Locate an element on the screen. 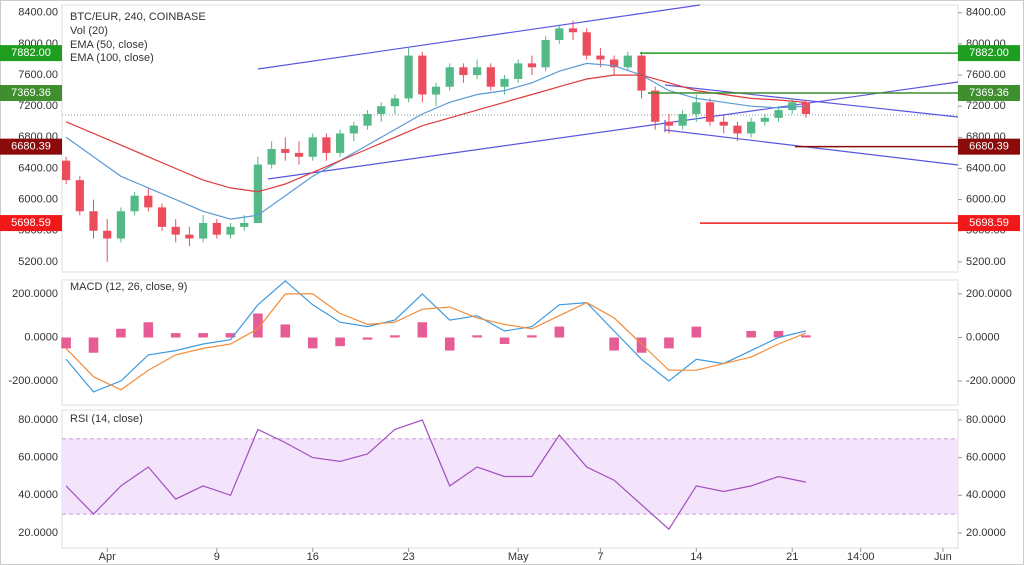  y-tick-label: 5200.00 is located at coordinates (986, 262).